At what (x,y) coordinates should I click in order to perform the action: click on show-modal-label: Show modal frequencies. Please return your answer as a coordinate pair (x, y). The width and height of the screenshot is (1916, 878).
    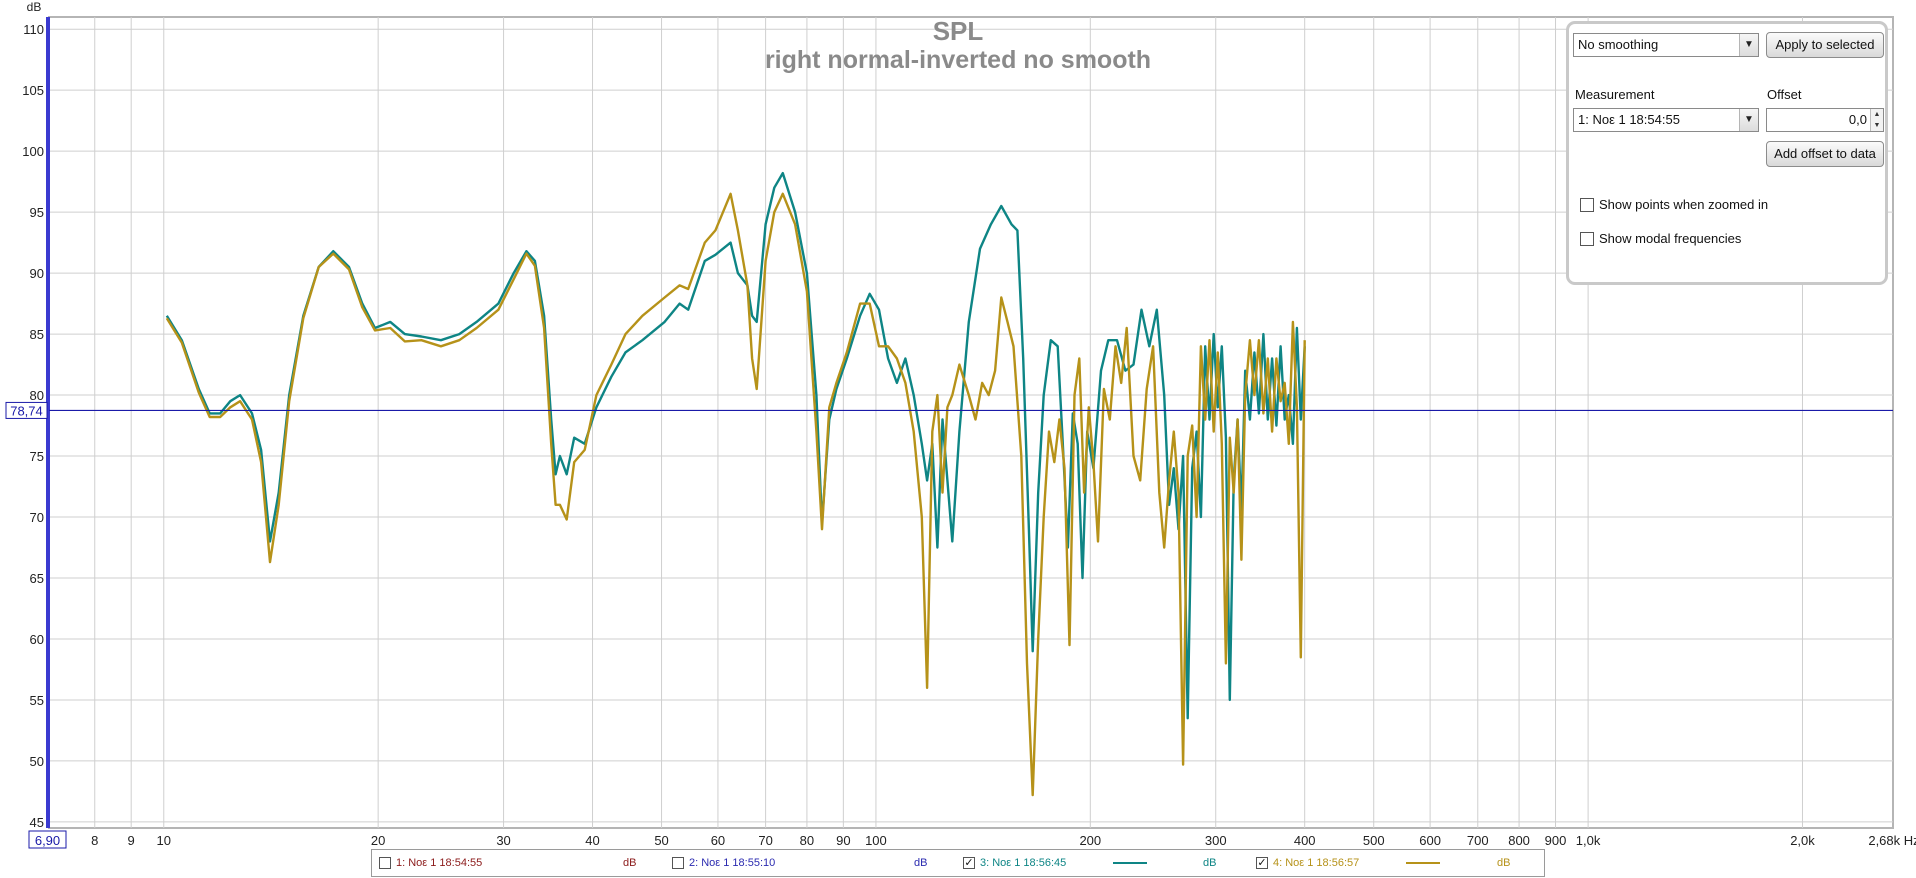
    Looking at the image, I should click on (1670, 238).